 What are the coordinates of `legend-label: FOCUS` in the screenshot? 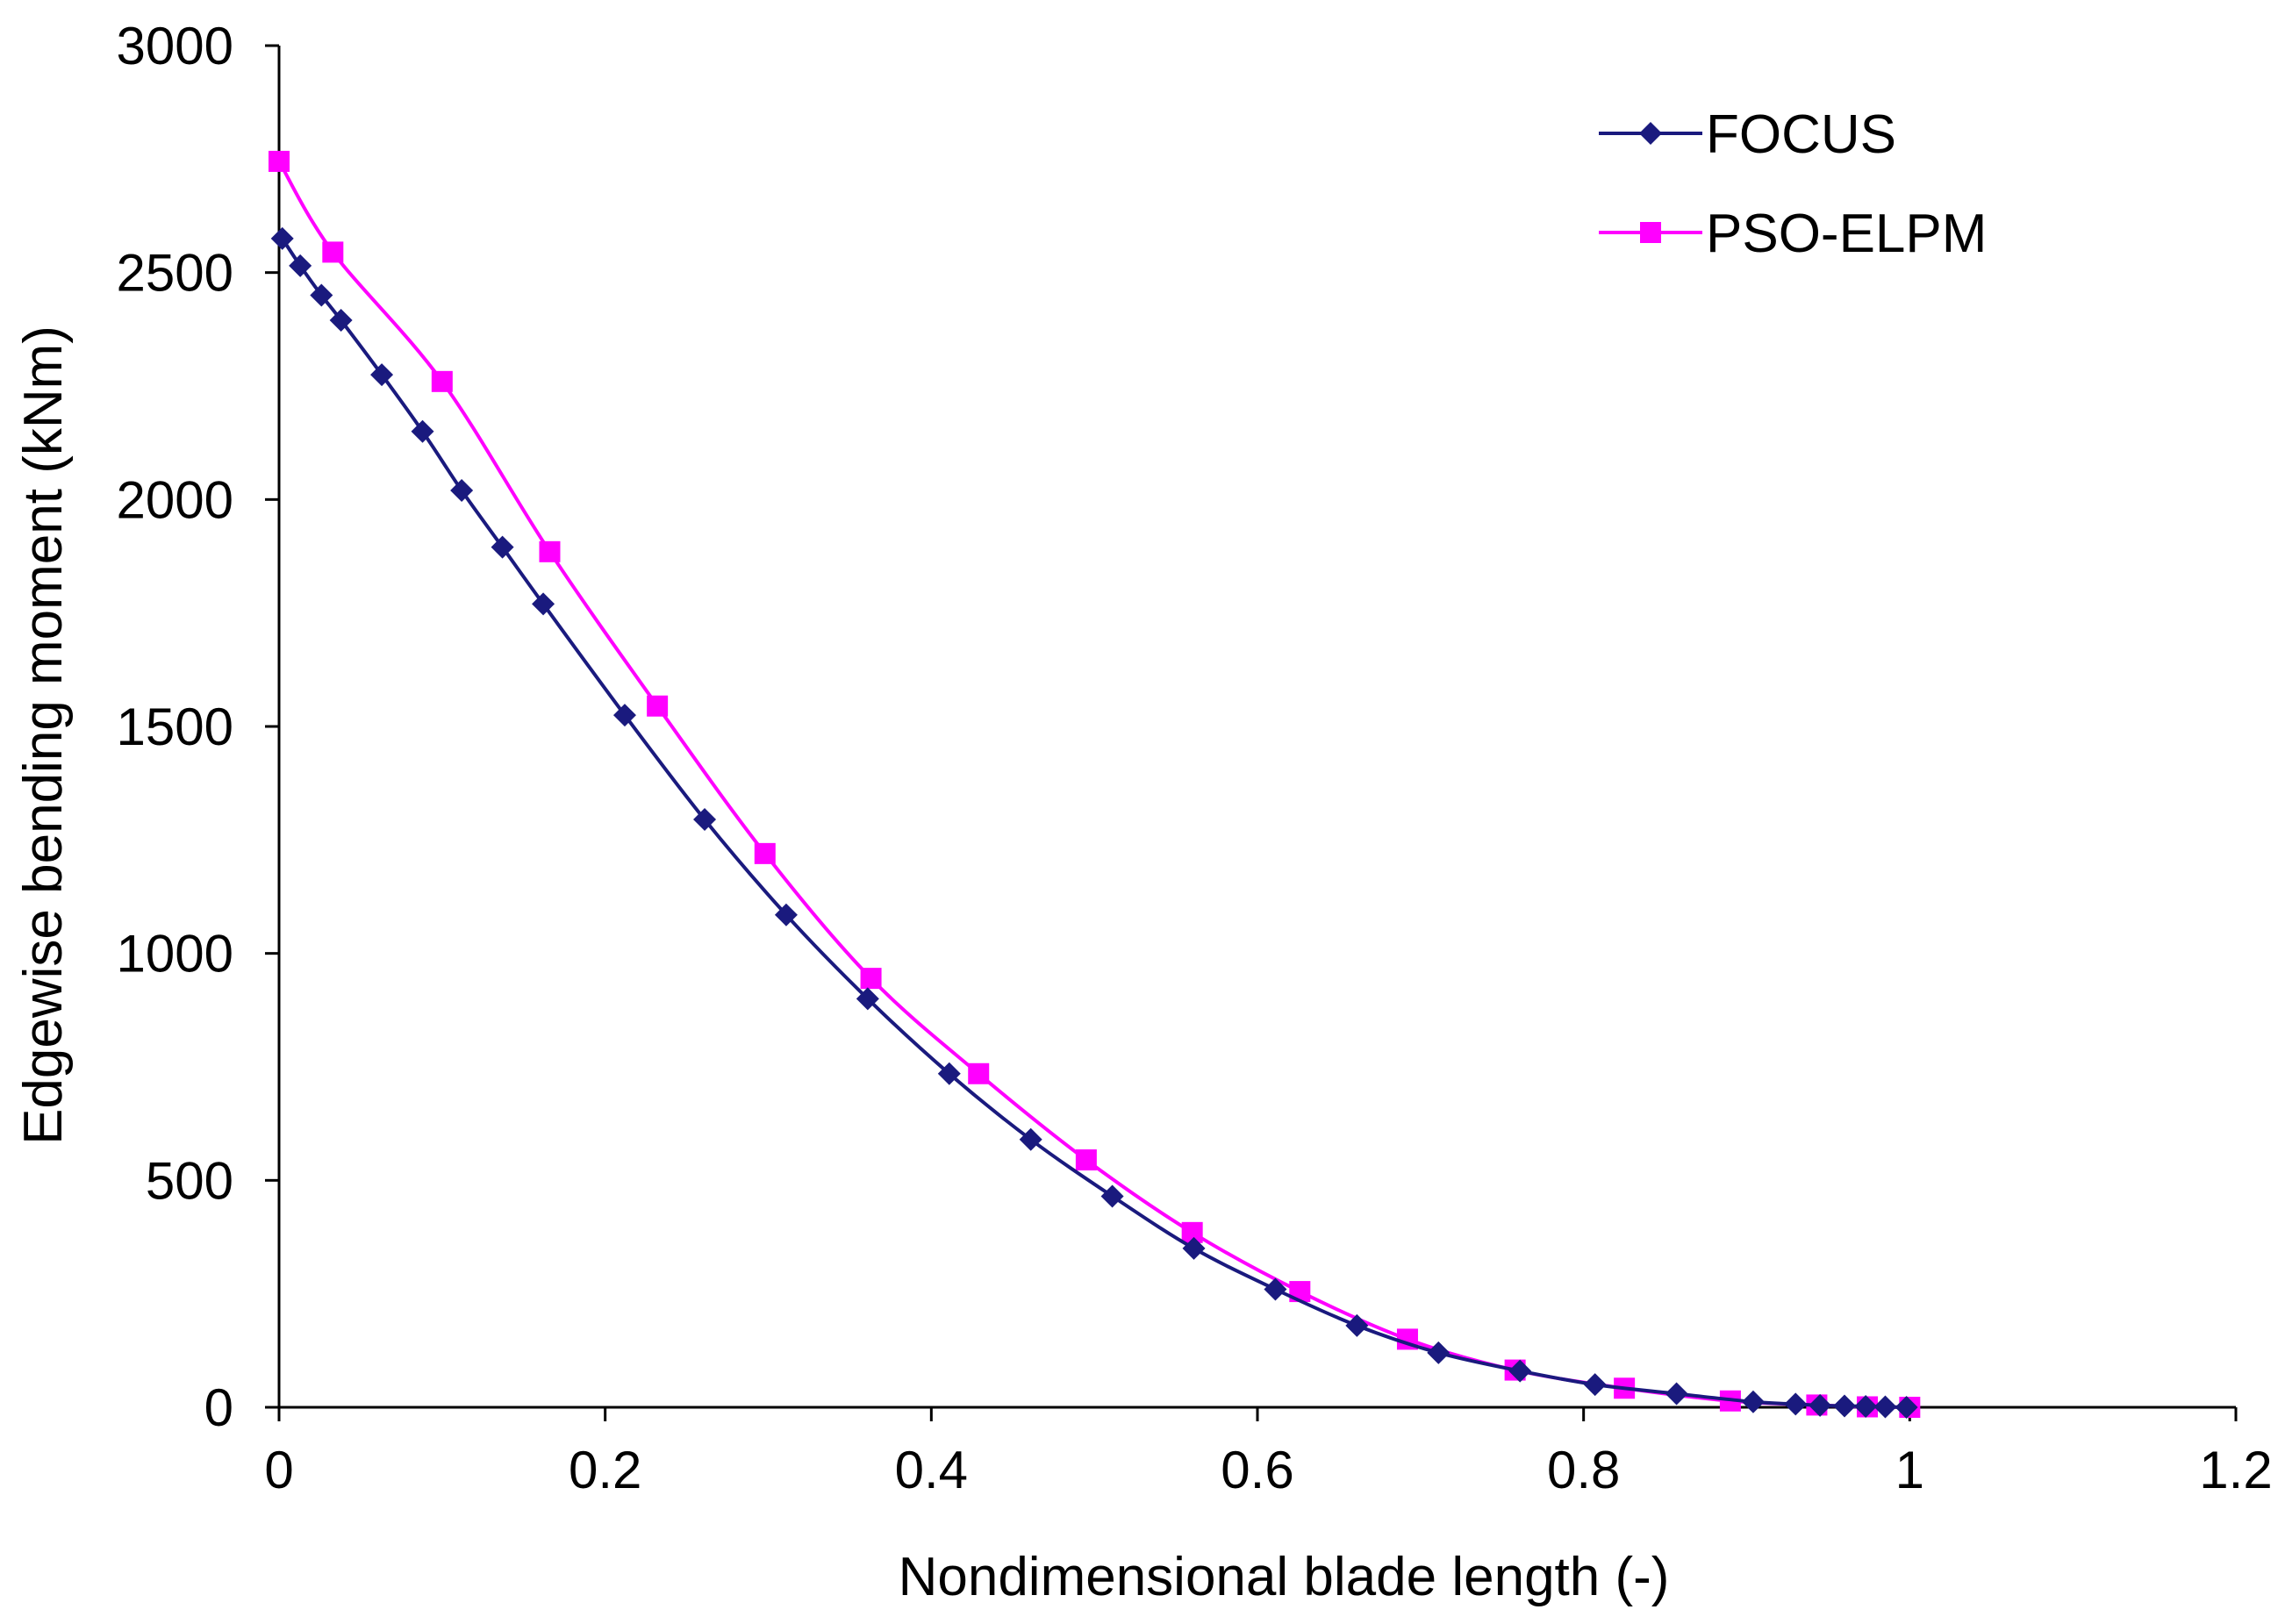 It's located at (1801, 135).